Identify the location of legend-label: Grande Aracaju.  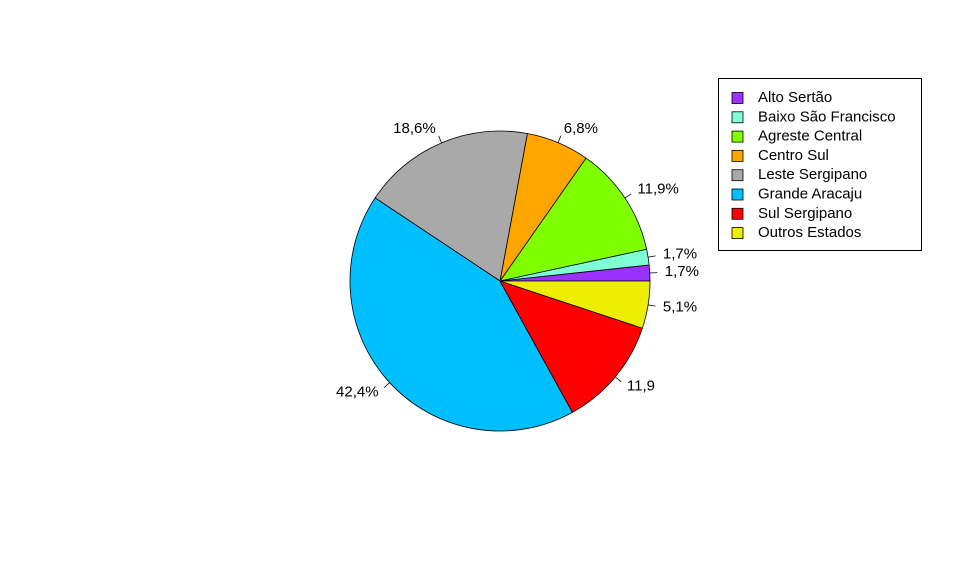
(810, 193).